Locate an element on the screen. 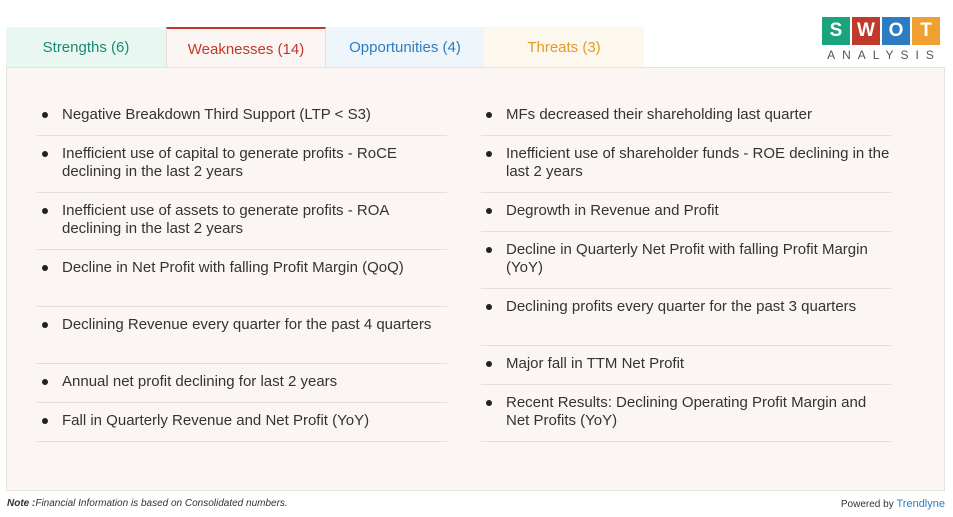 Image resolution: width=953 pixels, height=517 pixels. logo-letter-o: O is located at coordinates (896, 31).